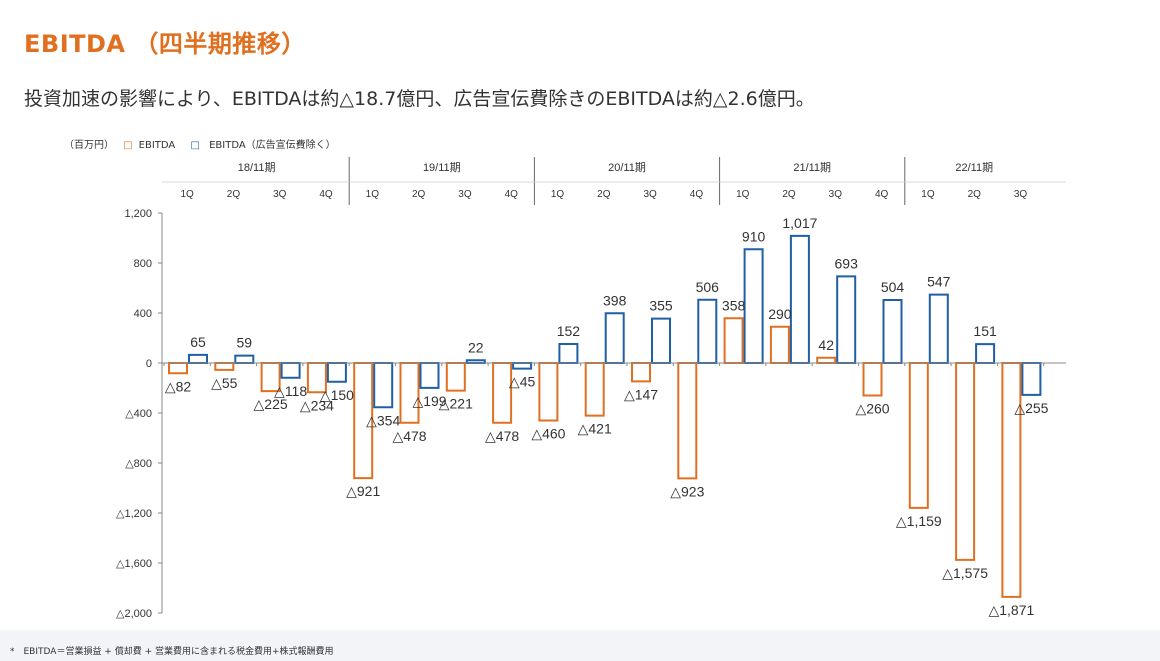 The image size is (1160, 661). Describe the element at coordinates (476, 347) in the screenshot. I see `ebitda-ex-ad-value-label: 22` at that location.